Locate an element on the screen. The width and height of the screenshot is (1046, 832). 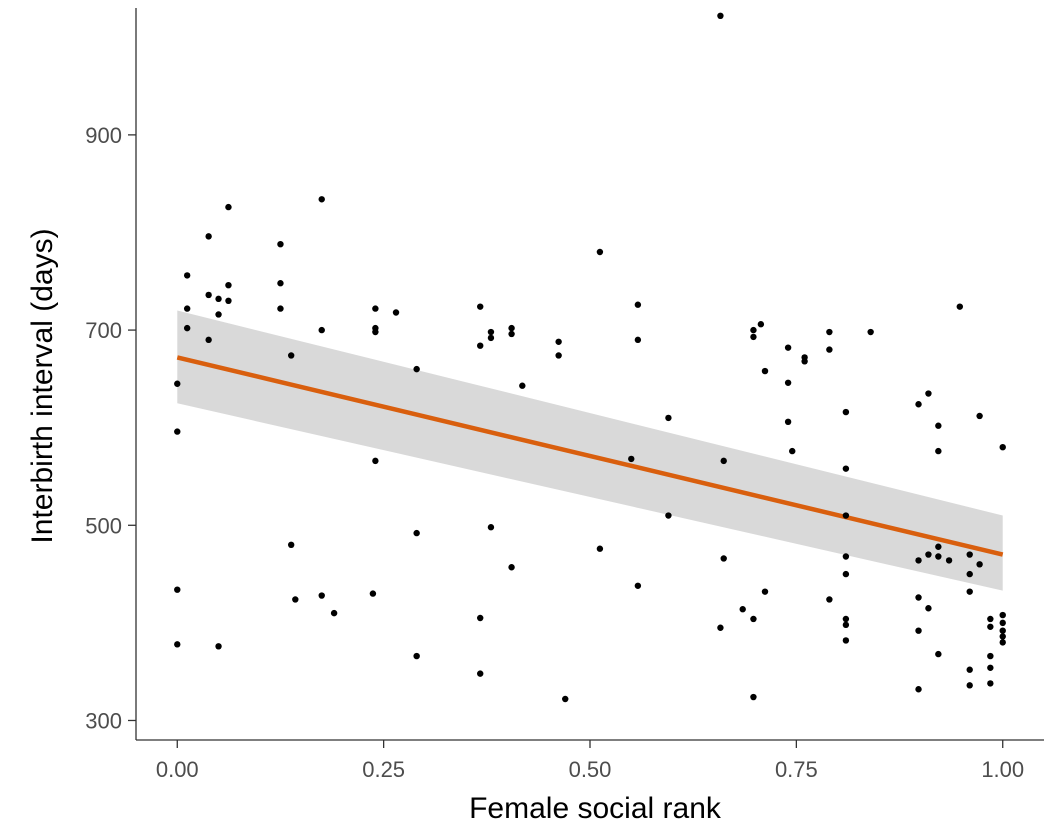
y-tick-label: 300 is located at coordinates (103, 720).